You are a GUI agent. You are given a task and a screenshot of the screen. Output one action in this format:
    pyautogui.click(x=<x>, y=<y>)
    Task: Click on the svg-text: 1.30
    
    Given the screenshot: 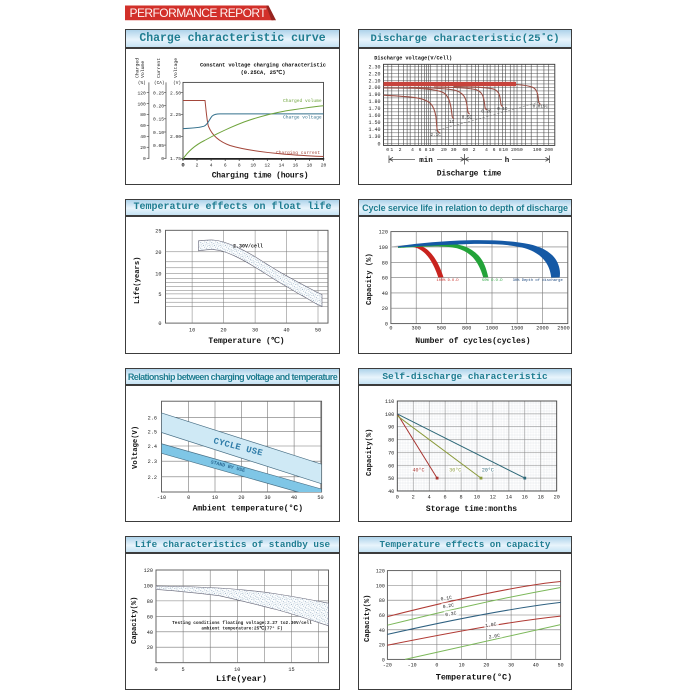 What is the action you would take?
    pyautogui.click(x=374, y=137)
    